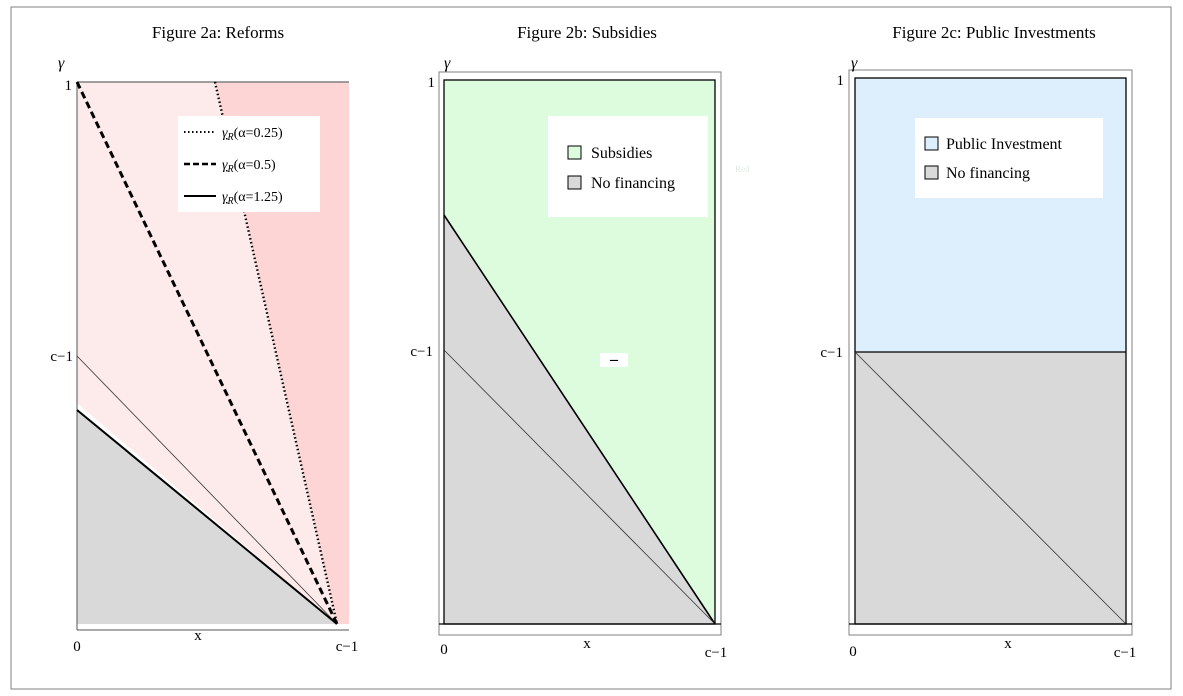 The height and width of the screenshot is (696, 1183). What do you see at coordinates (994, 32) in the screenshot?
I see `figure-2c-title: Figure 2c: Public Investments` at bounding box center [994, 32].